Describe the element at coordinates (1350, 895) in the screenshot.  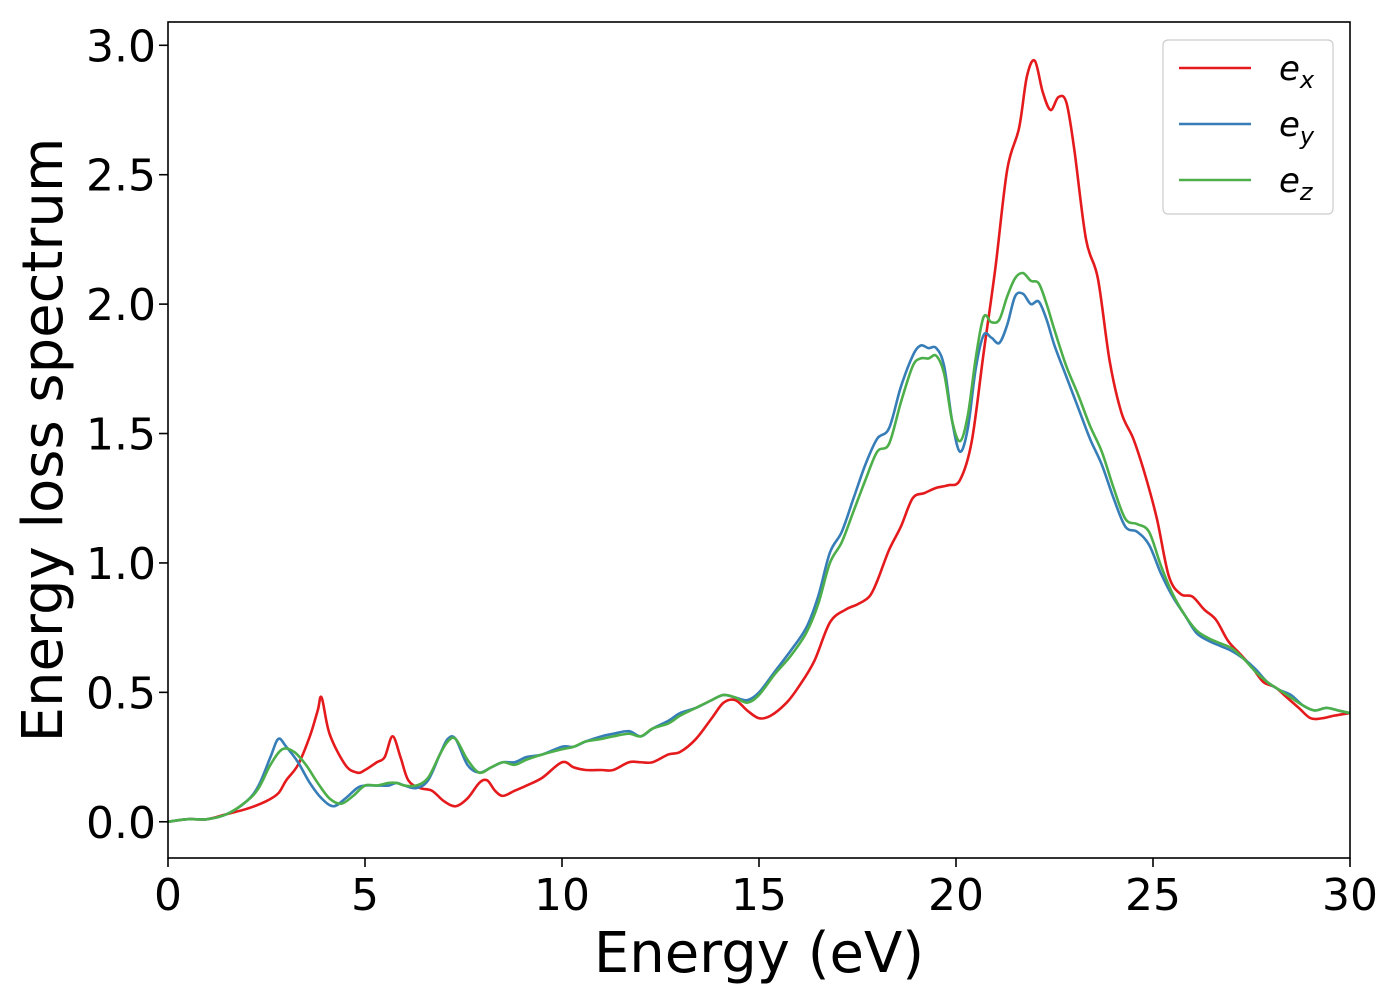
I see `x-tick-label: 30` at that location.